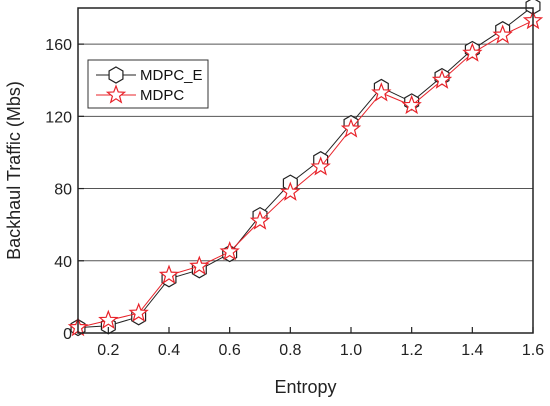 This screenshot has height=406, width=550. Describe the element at coordinates (162, 95) in the screenshot. I see `legend-label-mdpc: MDPC` at that location.